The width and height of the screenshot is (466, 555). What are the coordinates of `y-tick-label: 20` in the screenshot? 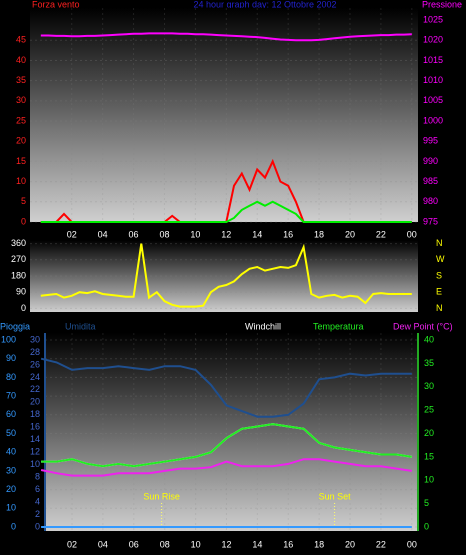 It's located at (21, 141).